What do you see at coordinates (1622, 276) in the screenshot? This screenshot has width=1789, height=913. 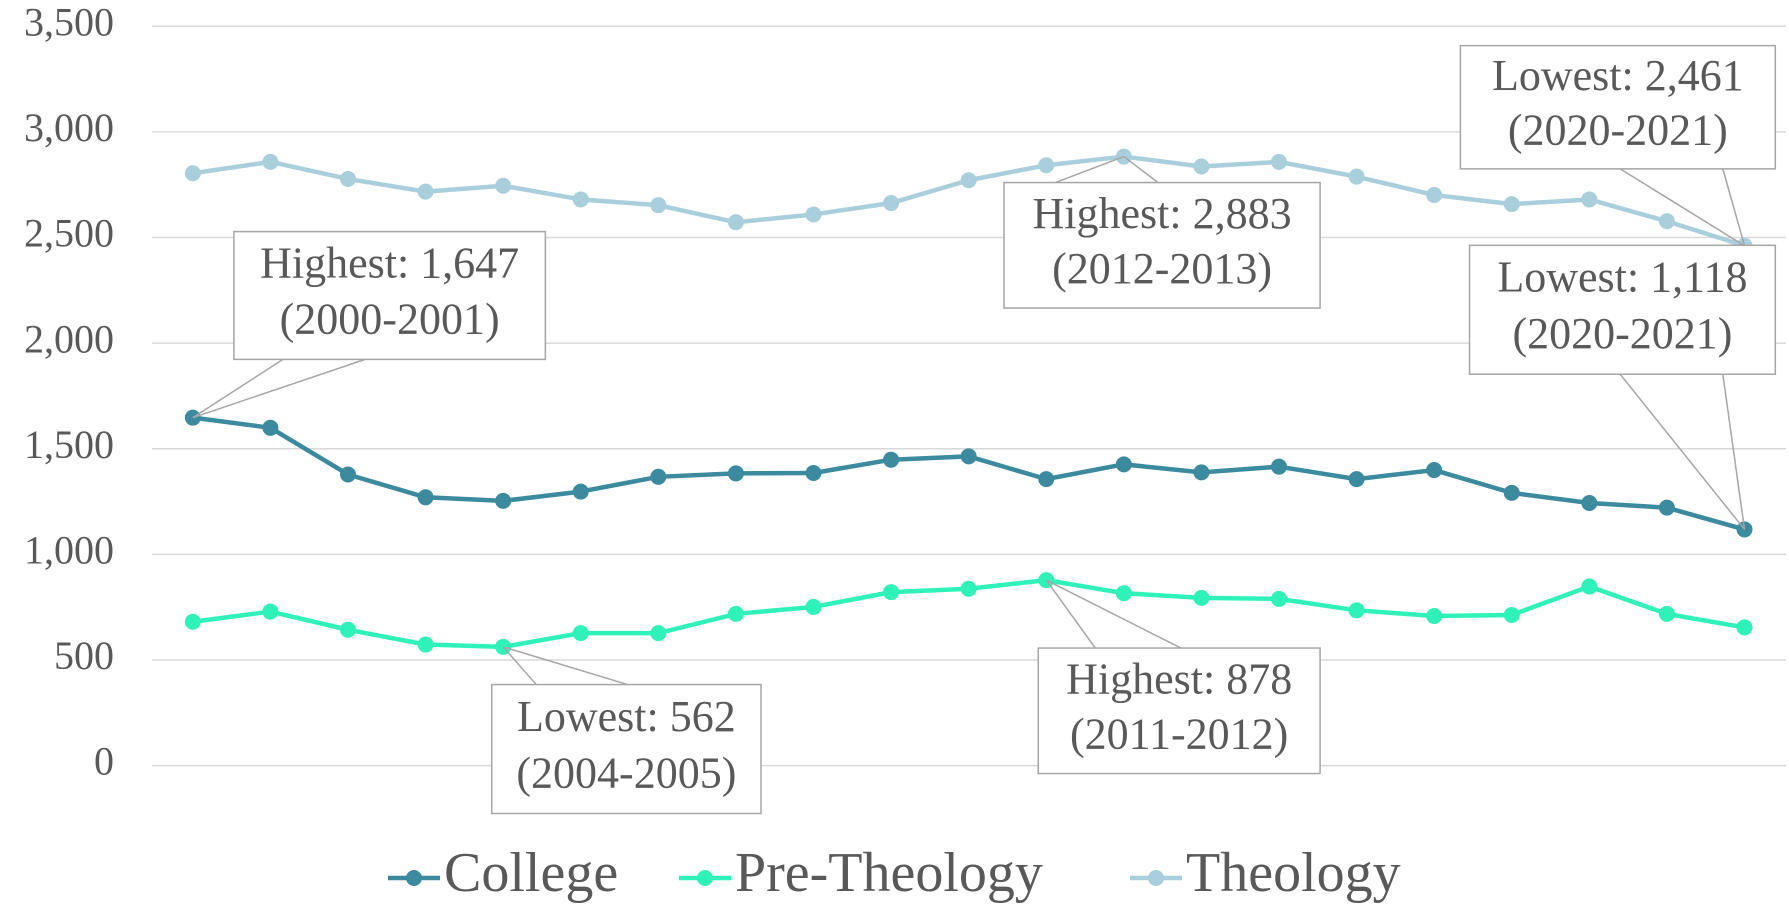 I see `annotation-text: Lowest: 1,118` at bounding box center [1622, 276].